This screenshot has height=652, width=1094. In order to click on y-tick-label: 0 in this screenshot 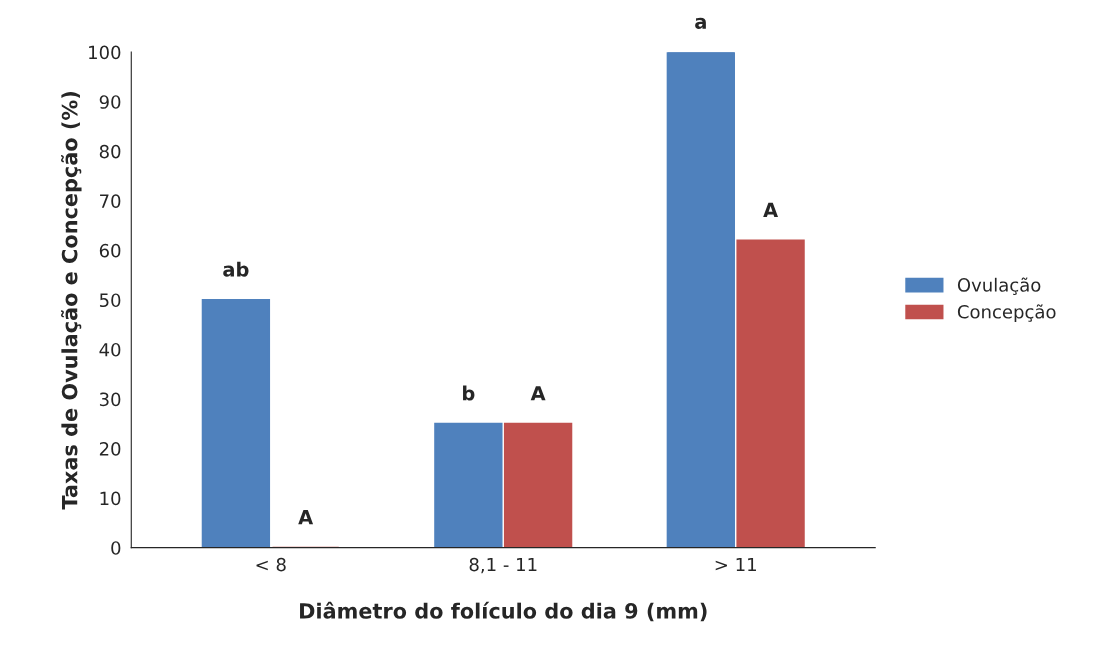, I will do `click(116, 548)`.